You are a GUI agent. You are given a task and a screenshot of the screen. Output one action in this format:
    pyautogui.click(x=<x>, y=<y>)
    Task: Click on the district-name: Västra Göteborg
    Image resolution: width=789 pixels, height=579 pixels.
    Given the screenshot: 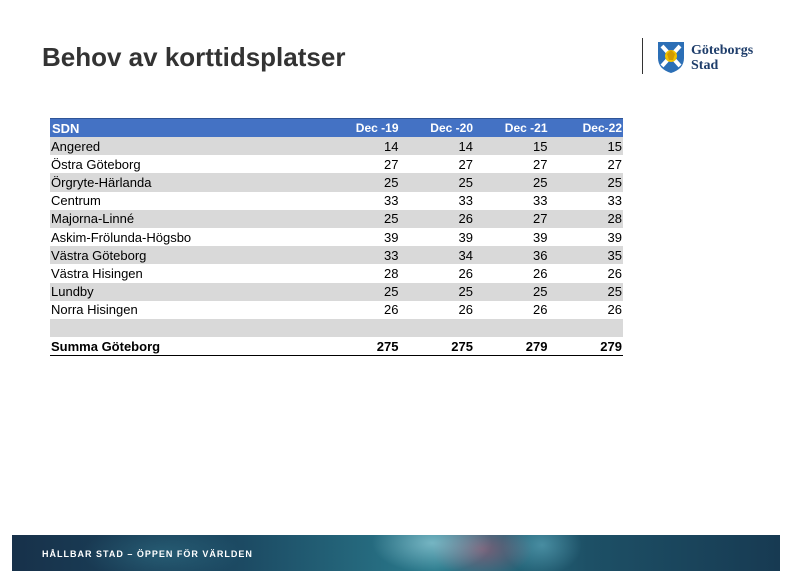 What is the action you would take?
    pyautogui.click(x=187, y=255)
    